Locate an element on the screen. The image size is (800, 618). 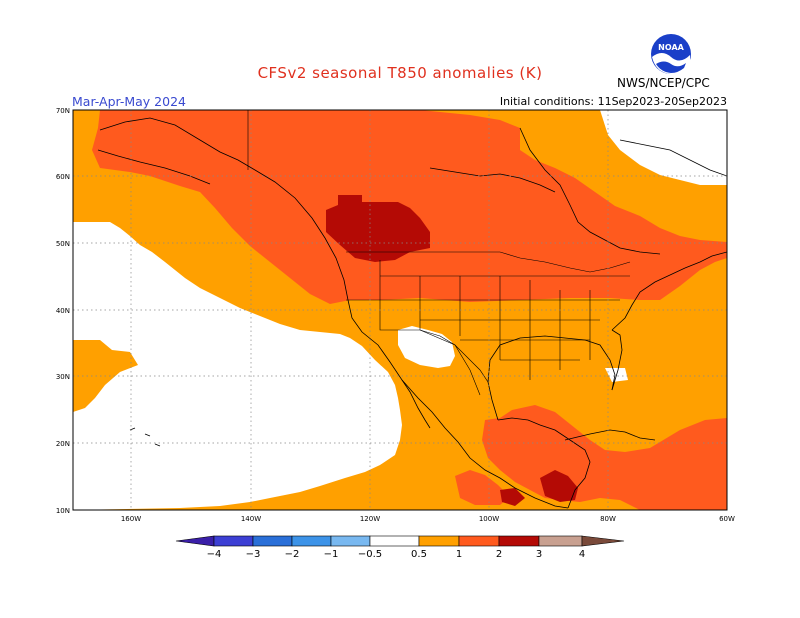
lat-label: 60N is located at coordinates (63, 177).